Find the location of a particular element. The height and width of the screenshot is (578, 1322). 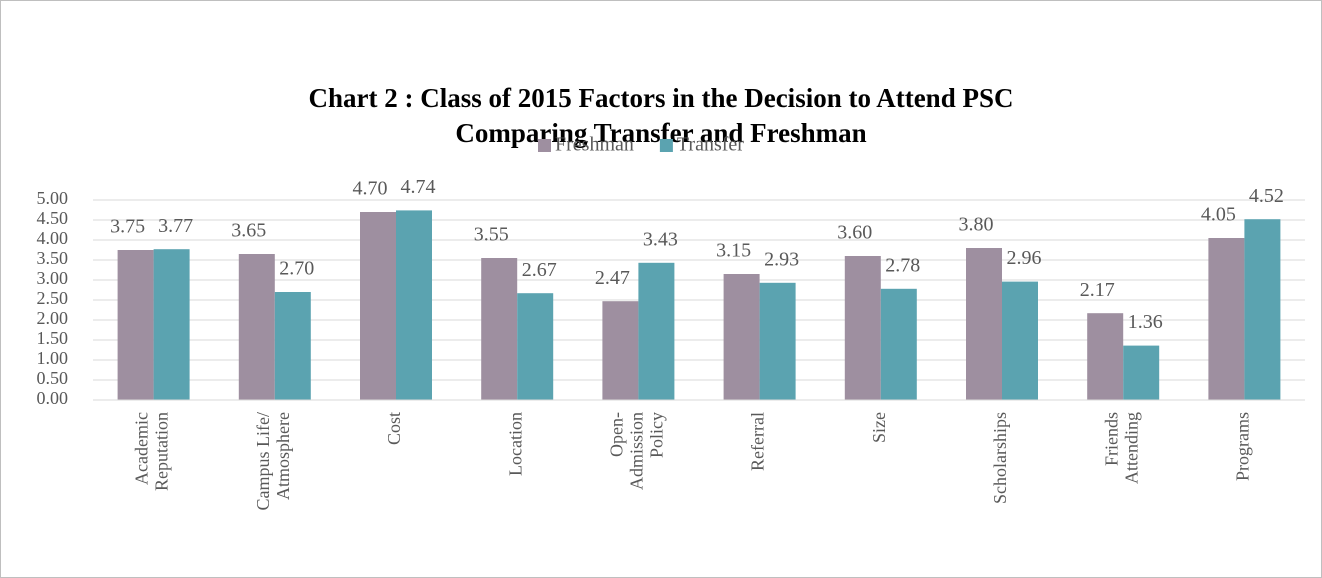

value-label: 2.70 is located at coordinates (296, 269).